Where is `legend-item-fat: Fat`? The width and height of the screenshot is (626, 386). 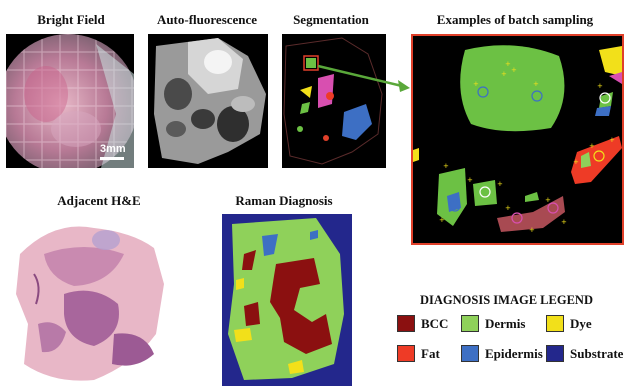 legend-item-fat: Fat is located at coordinates (418, 353).